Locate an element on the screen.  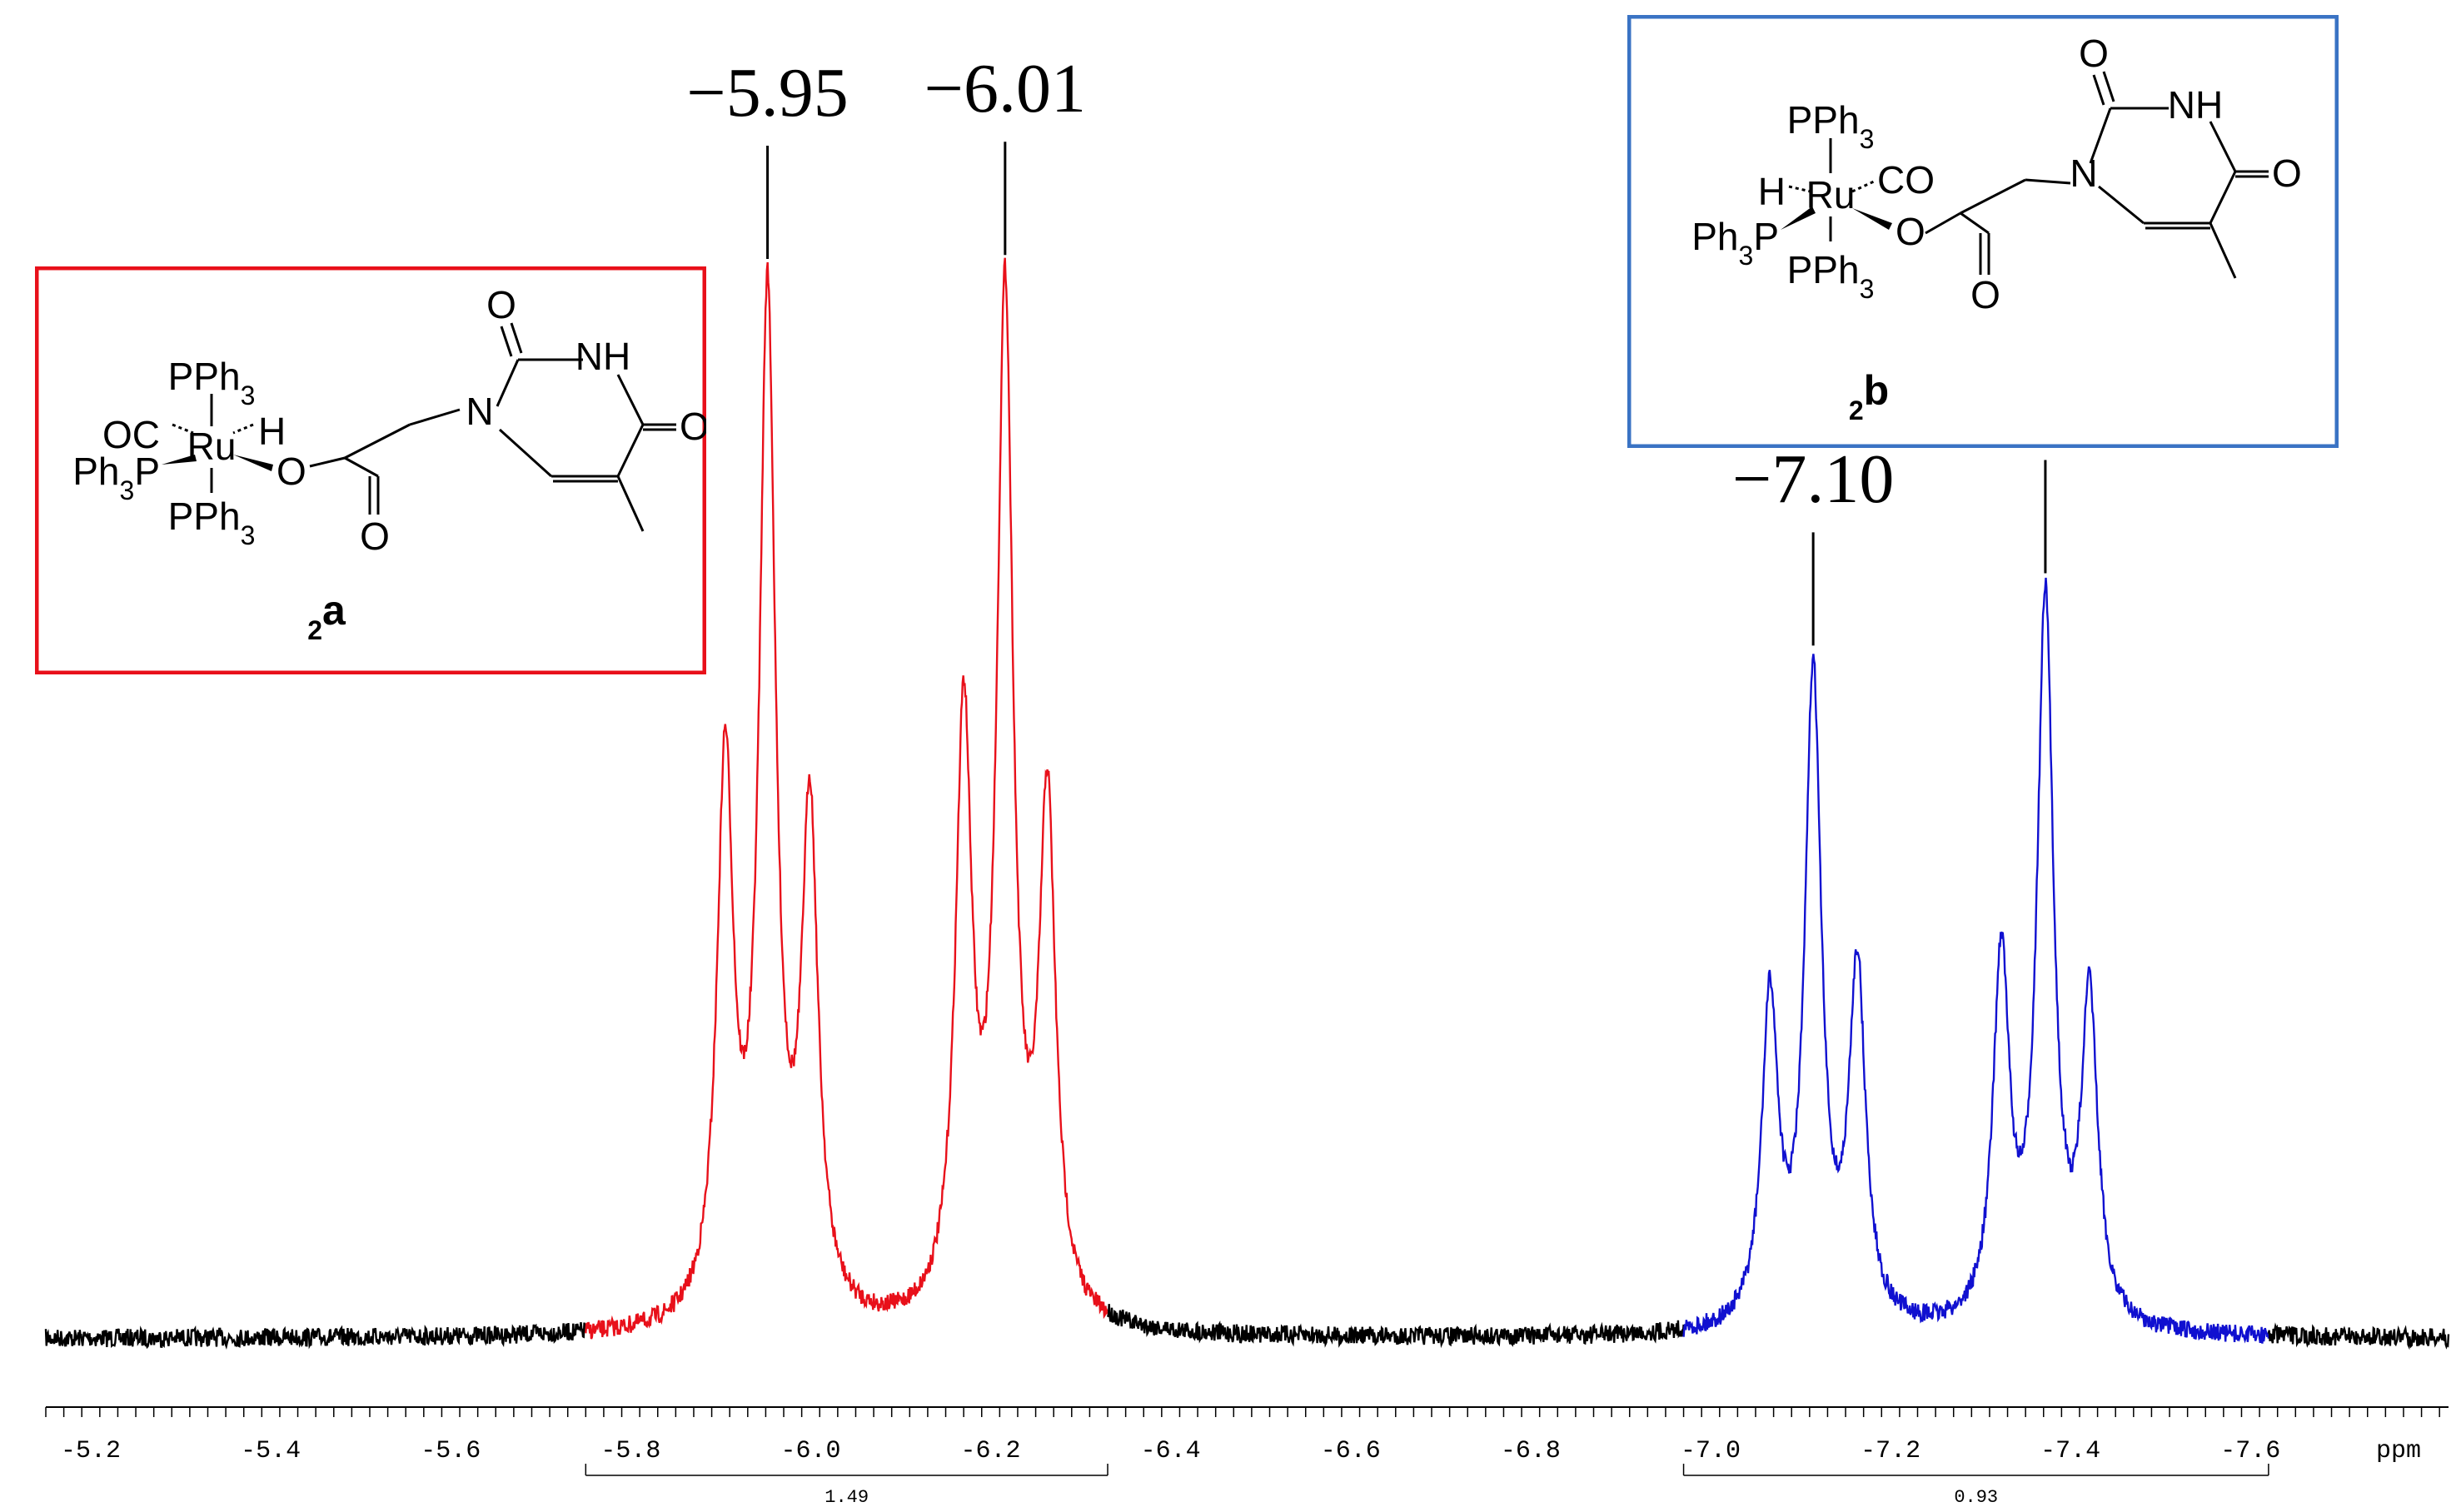
atom-co: OC is located at coordinates (131, 434).